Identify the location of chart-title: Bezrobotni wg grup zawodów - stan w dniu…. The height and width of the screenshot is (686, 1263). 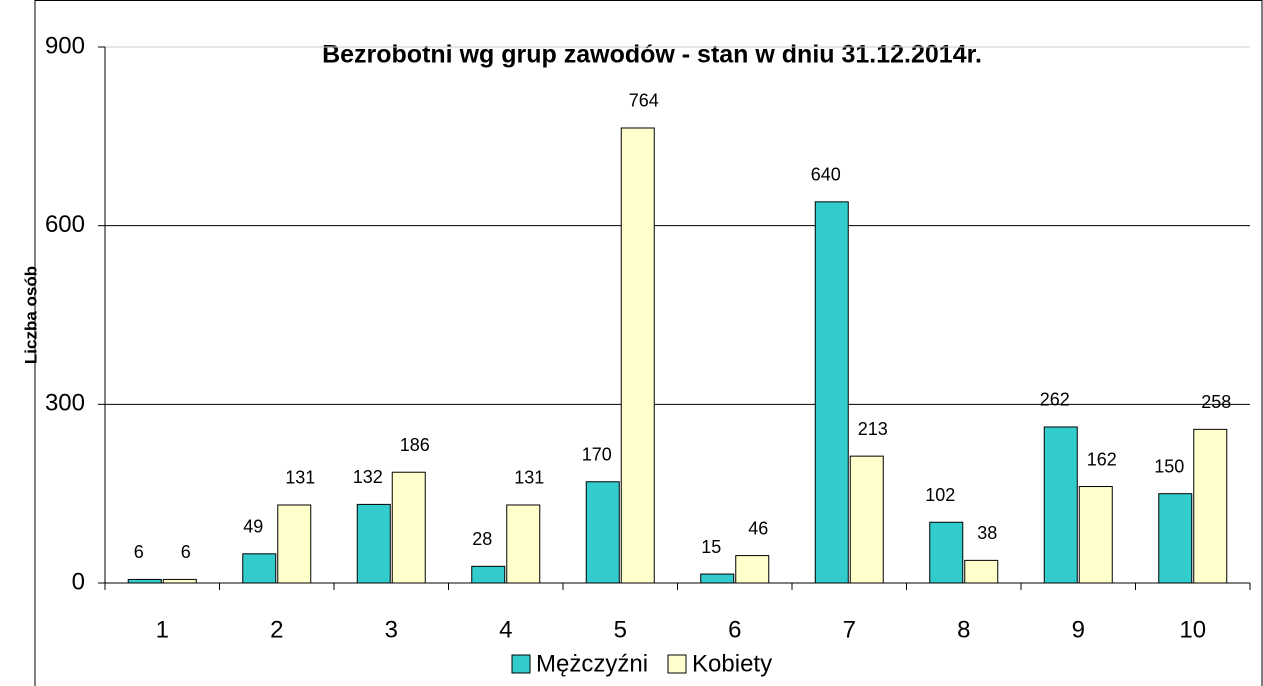
(652, 55).